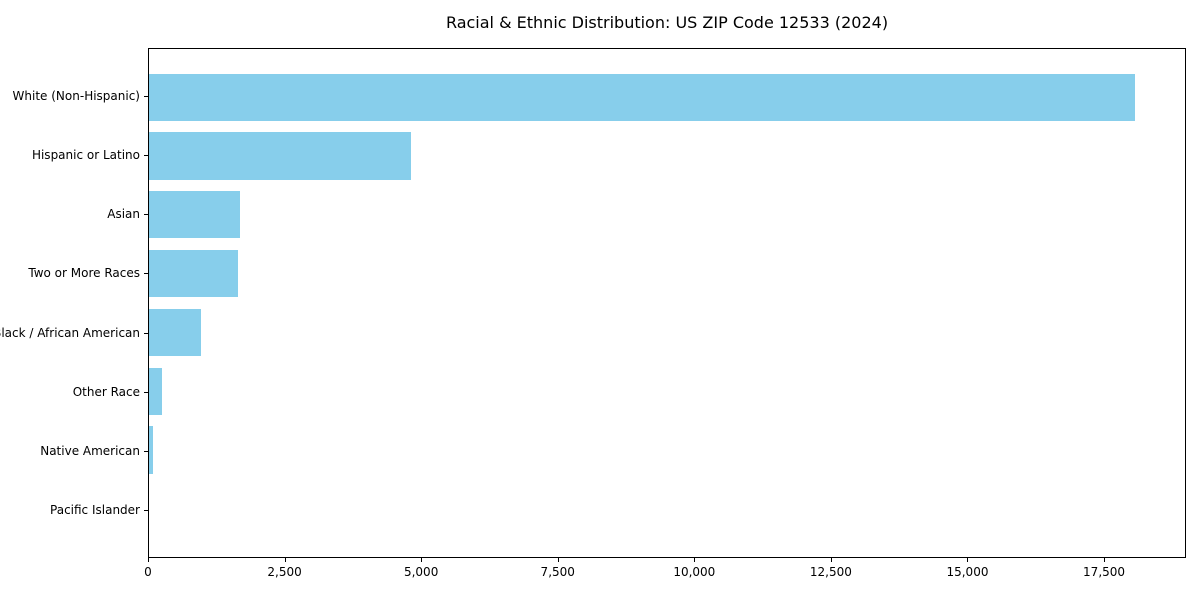 This screenshot has width=1200, height=600. I want to click on x-tick-label: 2,500, so click(284, 572).